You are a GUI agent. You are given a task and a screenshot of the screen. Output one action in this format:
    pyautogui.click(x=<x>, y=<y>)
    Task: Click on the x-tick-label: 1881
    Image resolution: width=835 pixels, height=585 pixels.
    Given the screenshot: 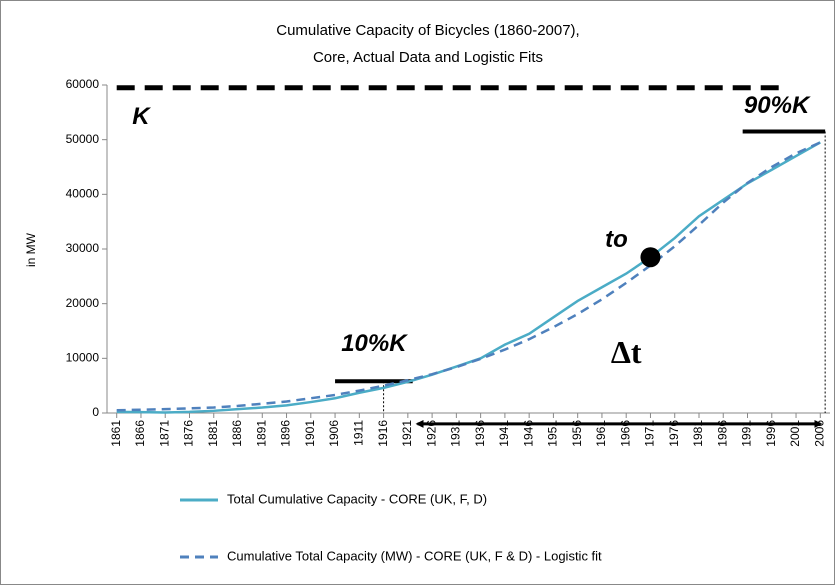 What is the action you would take?
    pyautogui.click(x=213, y=433)
    